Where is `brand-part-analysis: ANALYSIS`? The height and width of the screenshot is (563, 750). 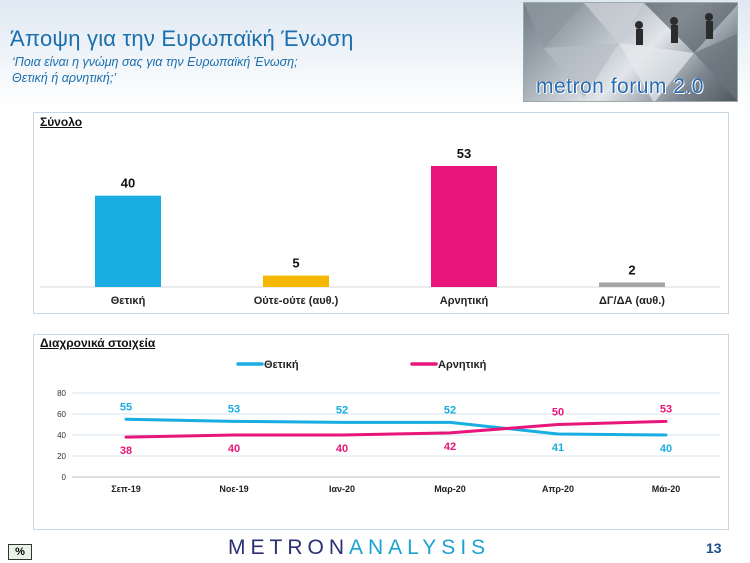 brand-part-analysis: ANALYSIS is located at coordinates (420, 547).